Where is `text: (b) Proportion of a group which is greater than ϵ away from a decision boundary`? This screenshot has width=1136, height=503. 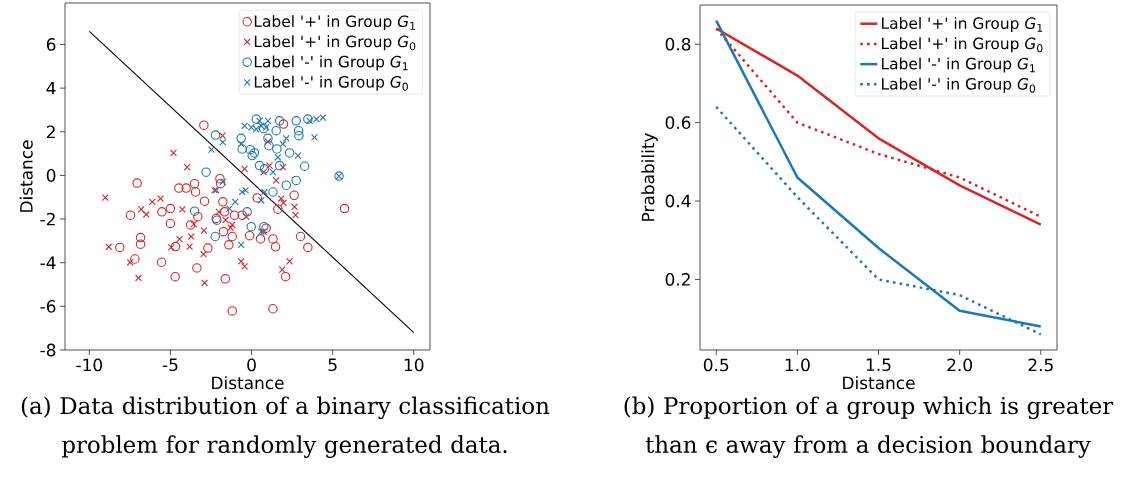
text: (b) Proportion of a group which is greater than ϵ away from a decision boundary is located at coordinates (869, 427).